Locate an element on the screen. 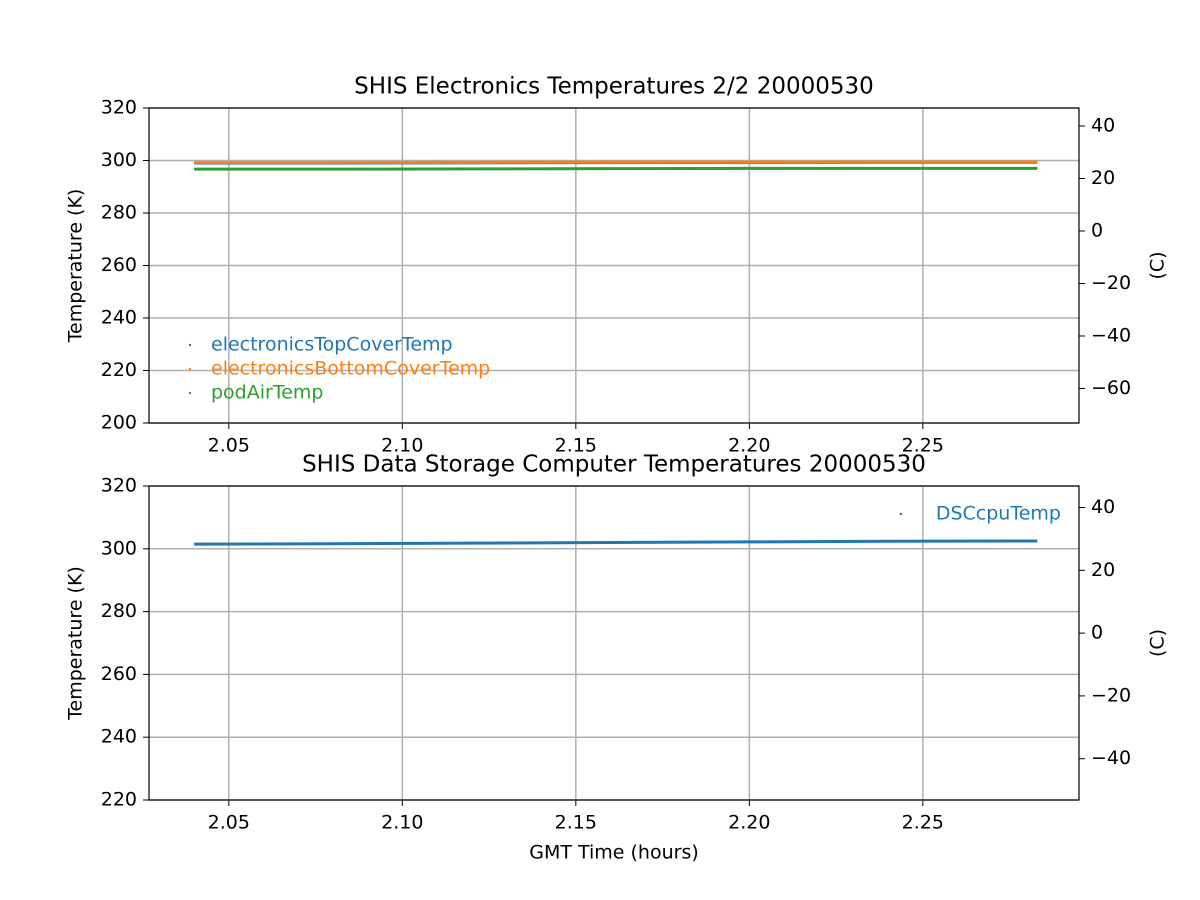  legend-label: electronicsTopCoverTemp is located at coordinates (332, 345).